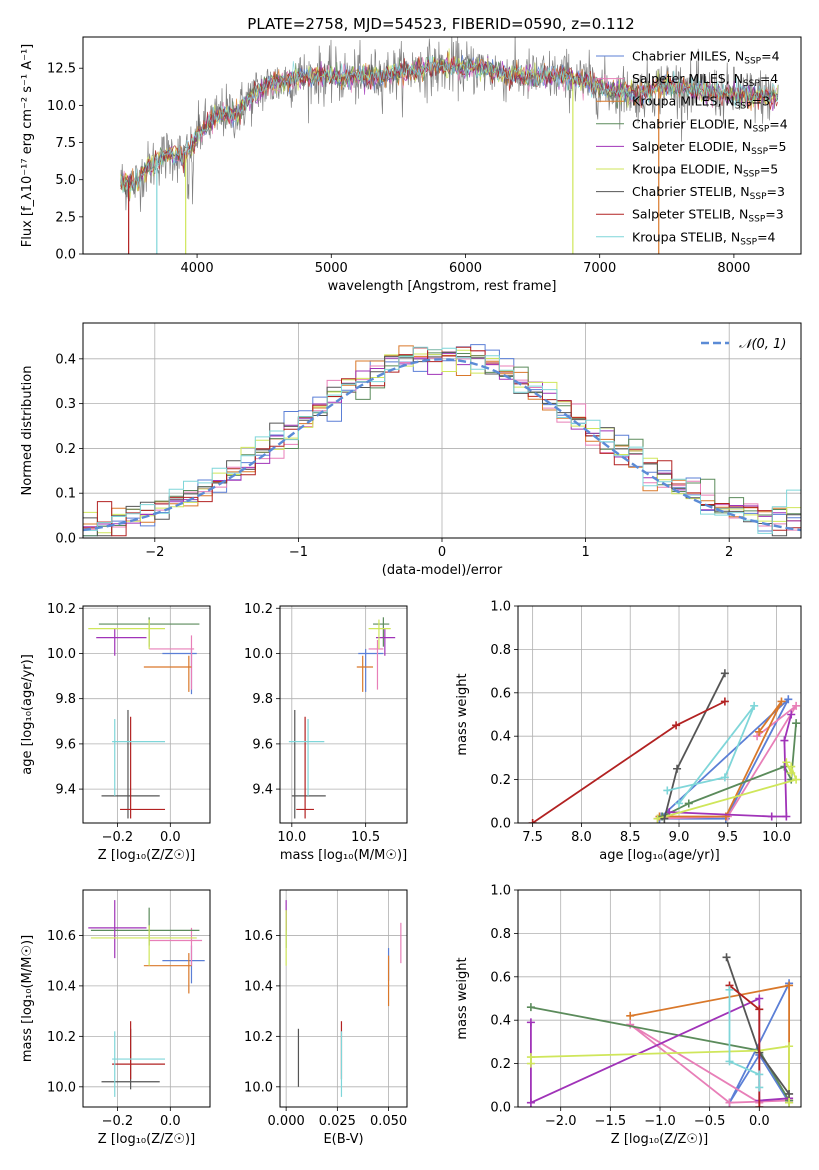 The height and width of the screenshot is (1170, 819). Describe the element at coordinates (701, 103) in the screenshot. I see `legend-label-kroupa-miles: Kroupa MILES, NSSP=3` at that location.